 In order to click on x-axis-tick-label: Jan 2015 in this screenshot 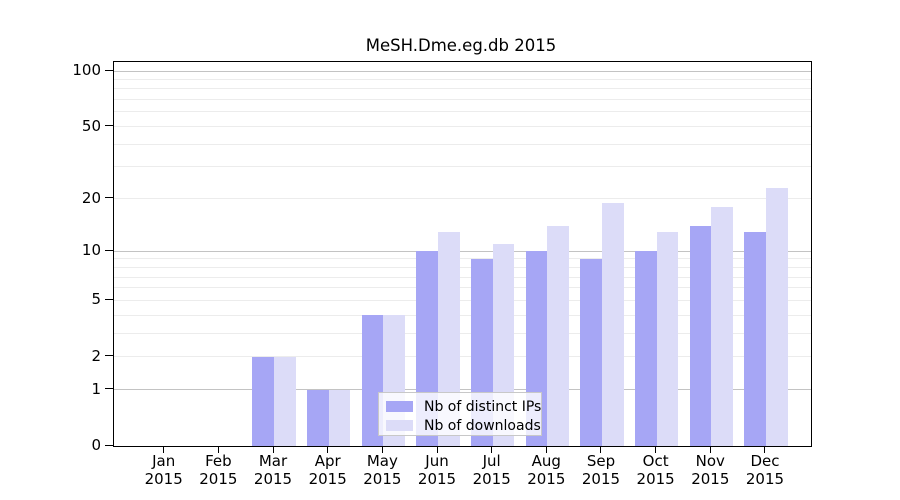, I will do `click(164, 470)`.